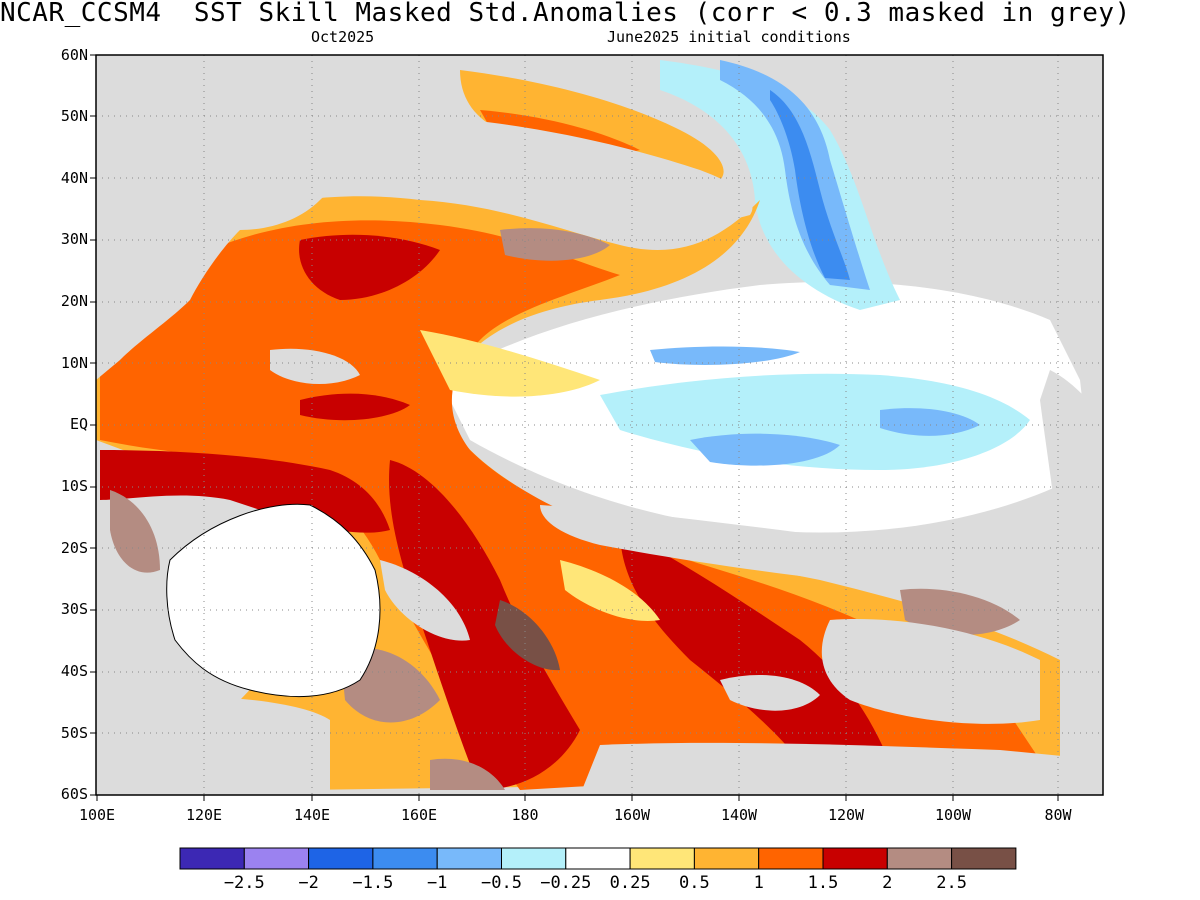  I want to click on lat-label: 10N, so click(74, 363).